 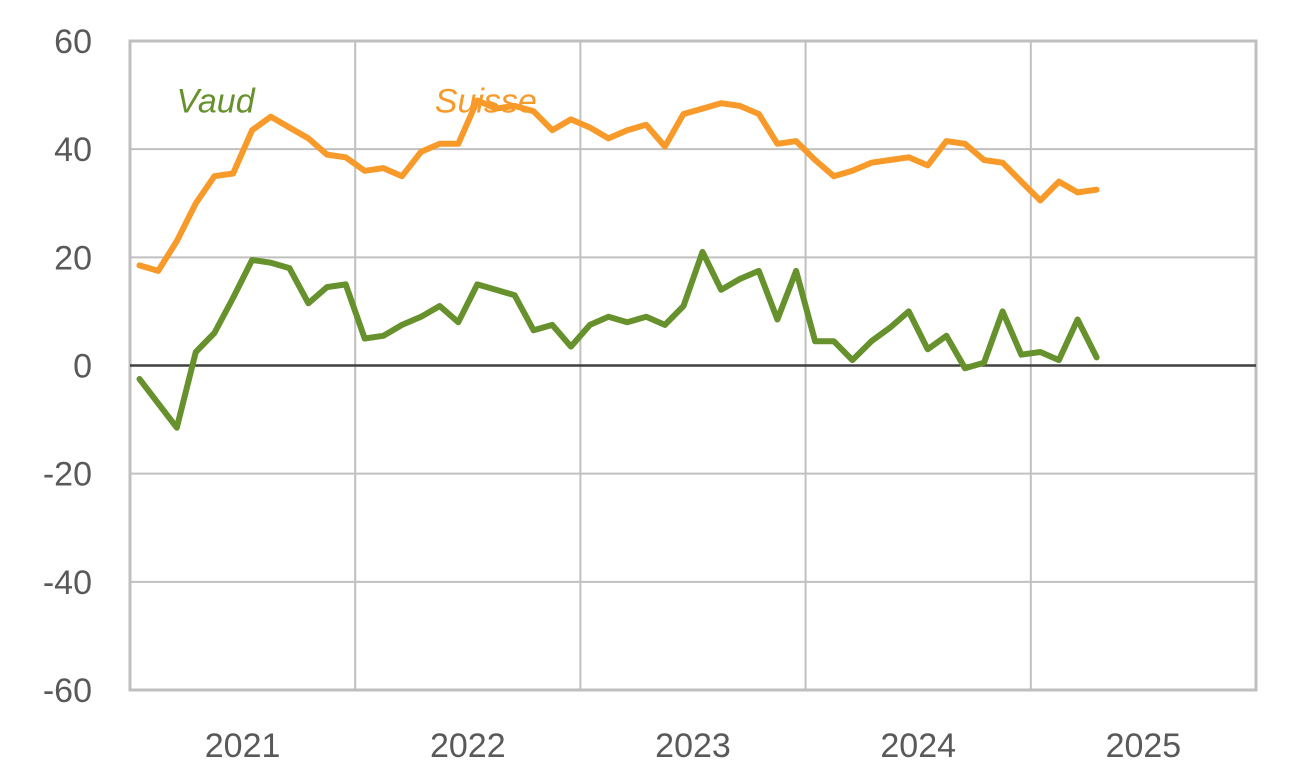 What do you see at coordinates (1144, 746) in the screenshot?
I see `x-tick-label: 2025` at bounding box center [1144, 746].